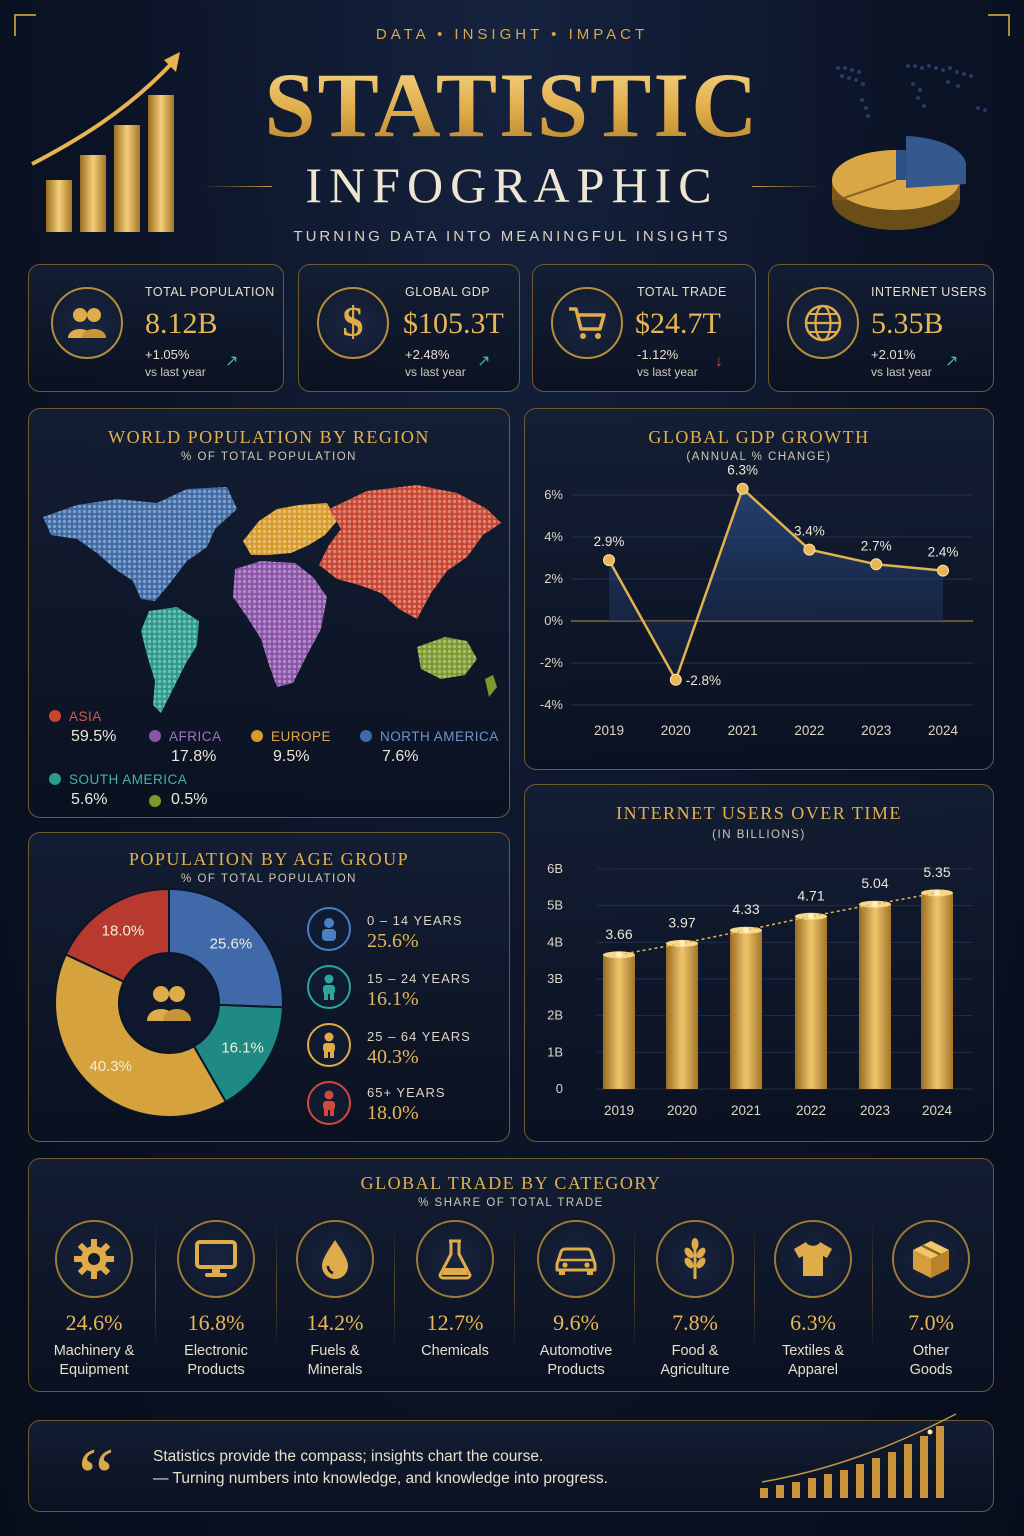 This screenshot has width=1024, height=1536. What do you see at coordinates (576, 1360) in the screenshot?
I see `trade-label: Automotive Products` at bounding box center [576, 1360].